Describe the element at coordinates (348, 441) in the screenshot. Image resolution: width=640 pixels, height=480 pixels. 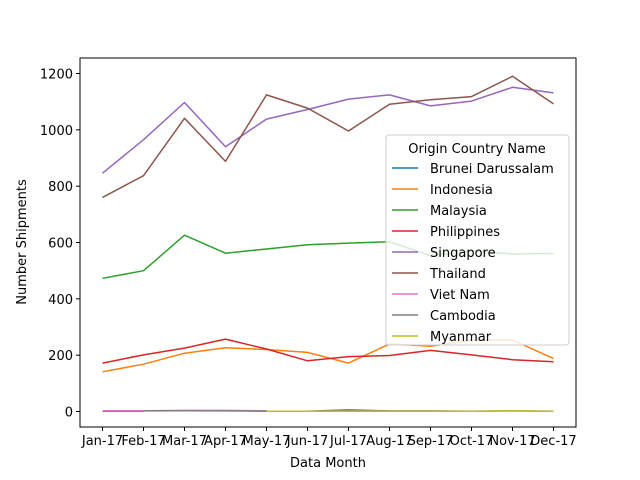
I see `x-tick-label: Jul-17` at that location.